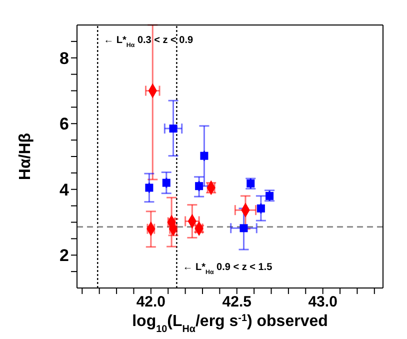 Image resolution: width=407 pixels, height=339 pixels. Describe the element at coordinates (64, 58) in the screenshot. I see `y-tick-label: 8` at that location.